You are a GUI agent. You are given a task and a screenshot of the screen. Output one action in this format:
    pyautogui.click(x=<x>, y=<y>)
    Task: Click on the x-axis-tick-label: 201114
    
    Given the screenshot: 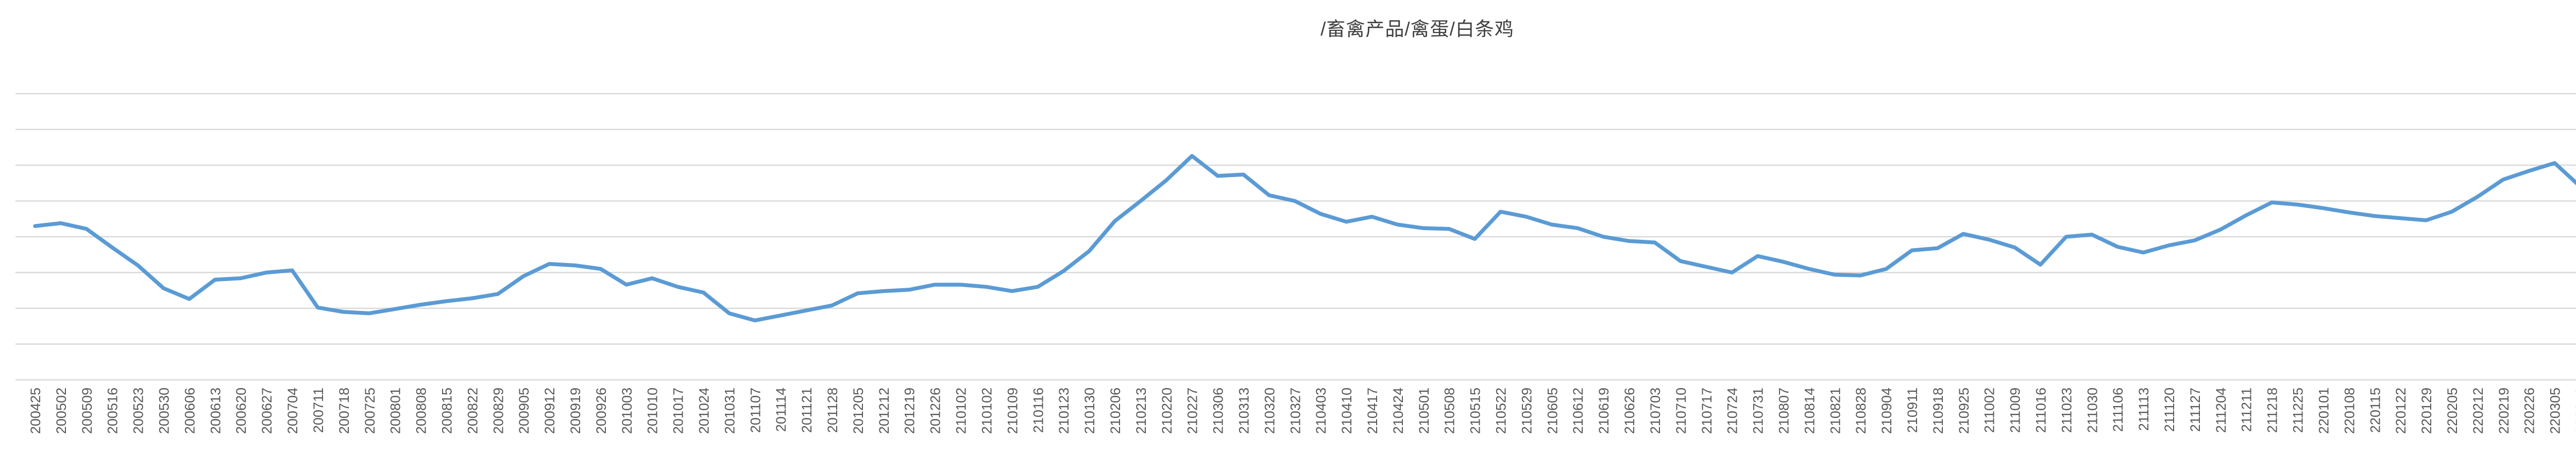 What is the action you would take?
    pyautogui.click(x=781, y=410)
    